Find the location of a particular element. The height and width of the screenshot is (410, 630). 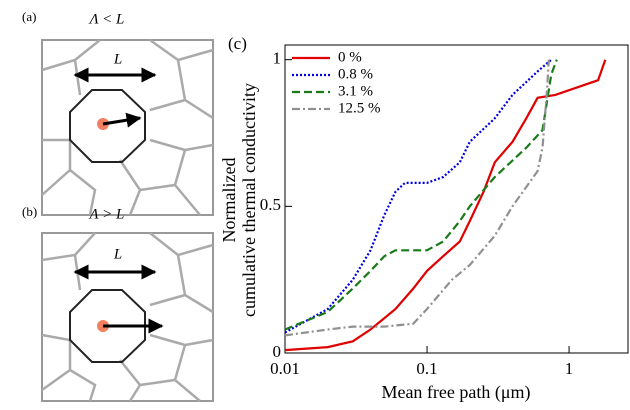

panel-label: (b) is located at coordinates (29, 211).